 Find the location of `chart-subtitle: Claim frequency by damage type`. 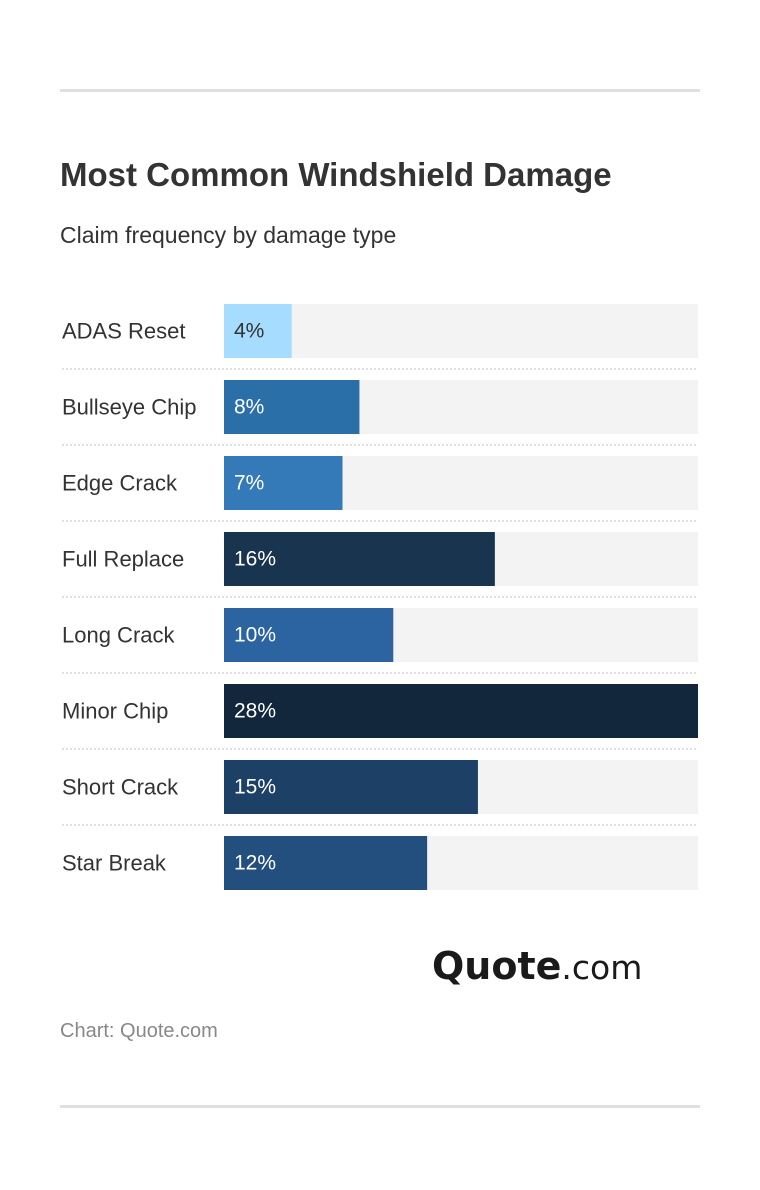

chart-subtitle: Claim frequency by damage type is located at coordinates (228, 235).